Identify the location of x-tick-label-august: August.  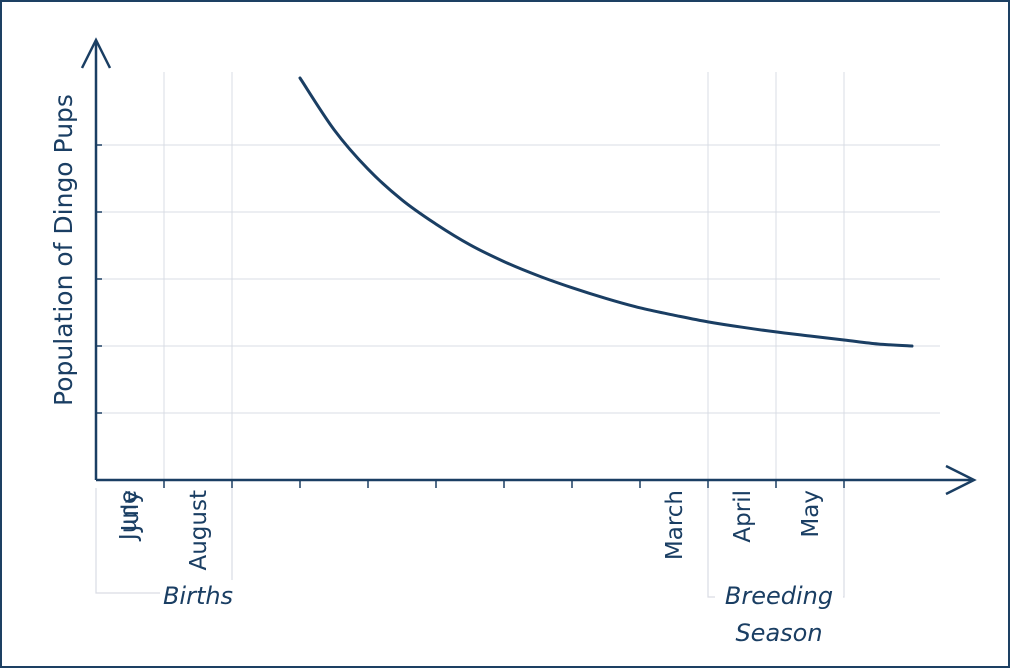
(199, 530).